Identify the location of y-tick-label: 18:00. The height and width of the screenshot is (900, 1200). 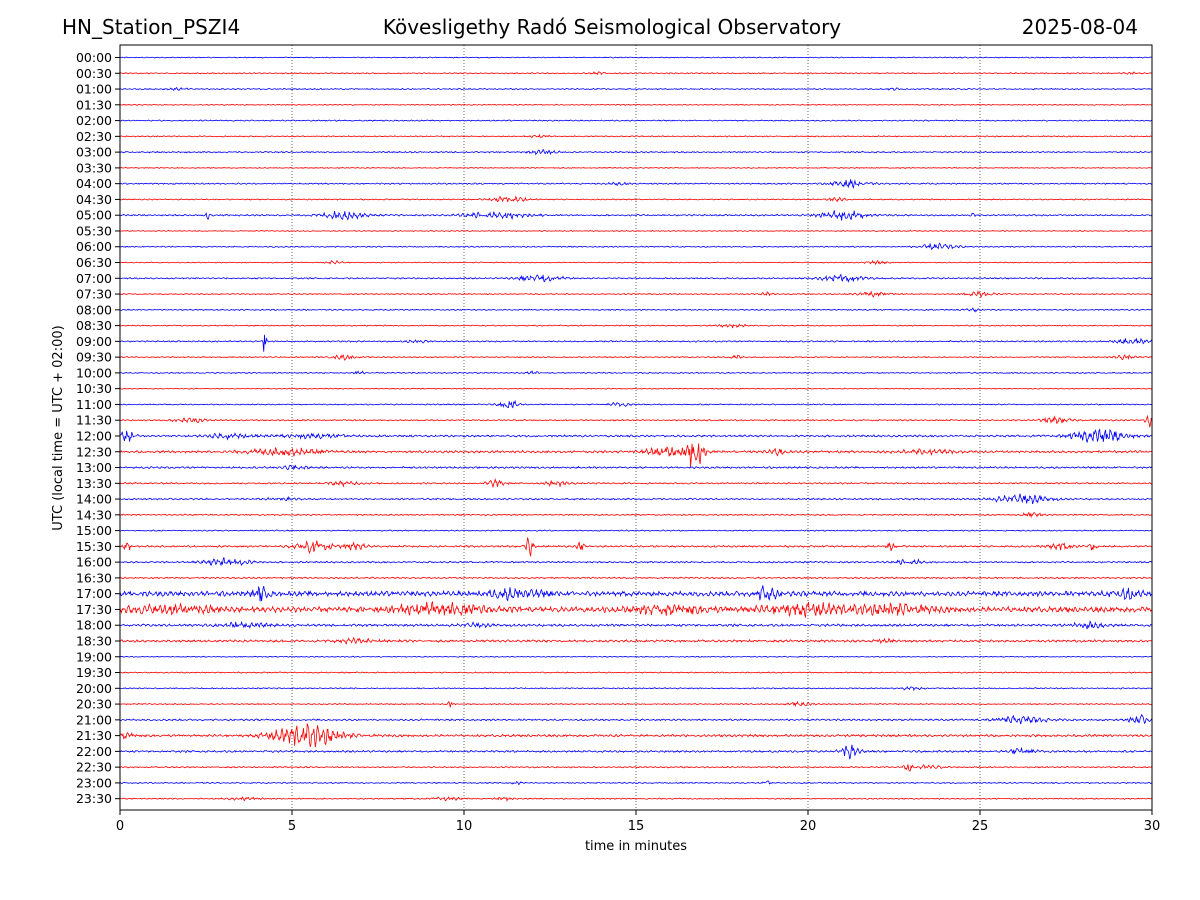
(94, 625).